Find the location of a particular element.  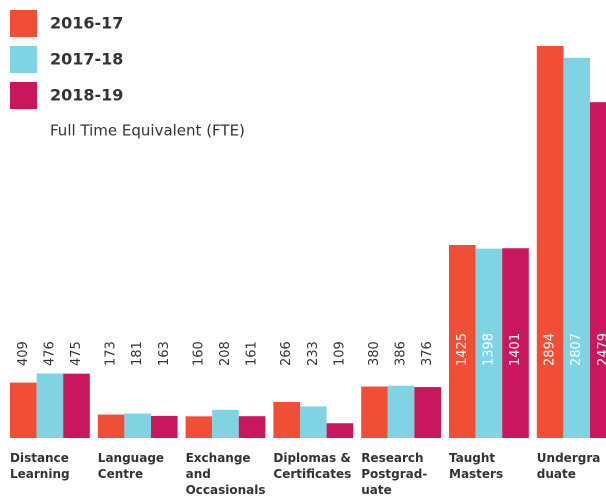

value-label: 266 is located at coordinates (286, 353).